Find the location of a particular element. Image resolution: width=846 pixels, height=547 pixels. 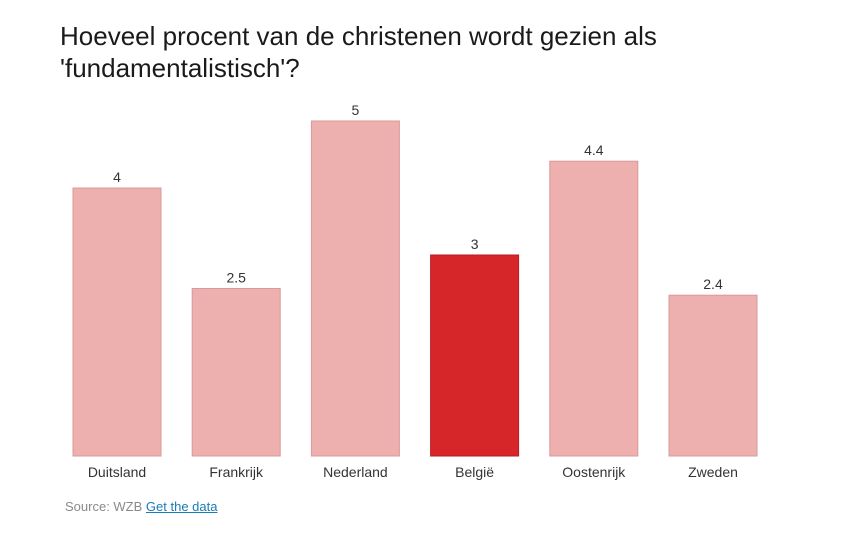

category-label-4: België is located at coordinates (474, 472).